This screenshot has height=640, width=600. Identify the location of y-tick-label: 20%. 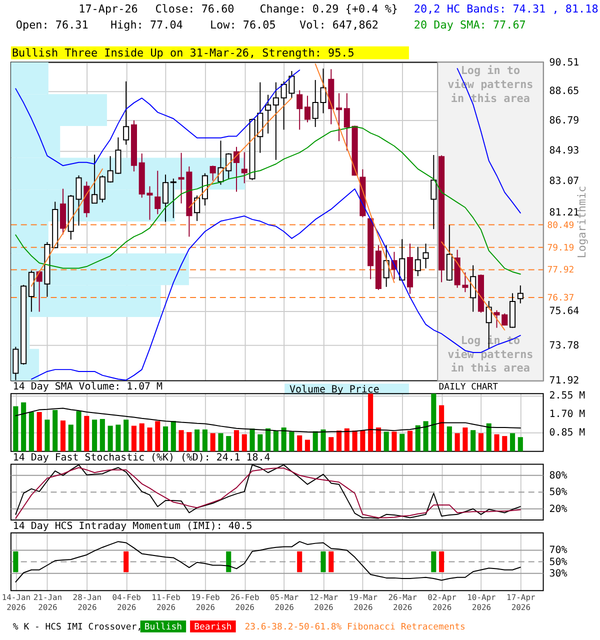
(558, 509).